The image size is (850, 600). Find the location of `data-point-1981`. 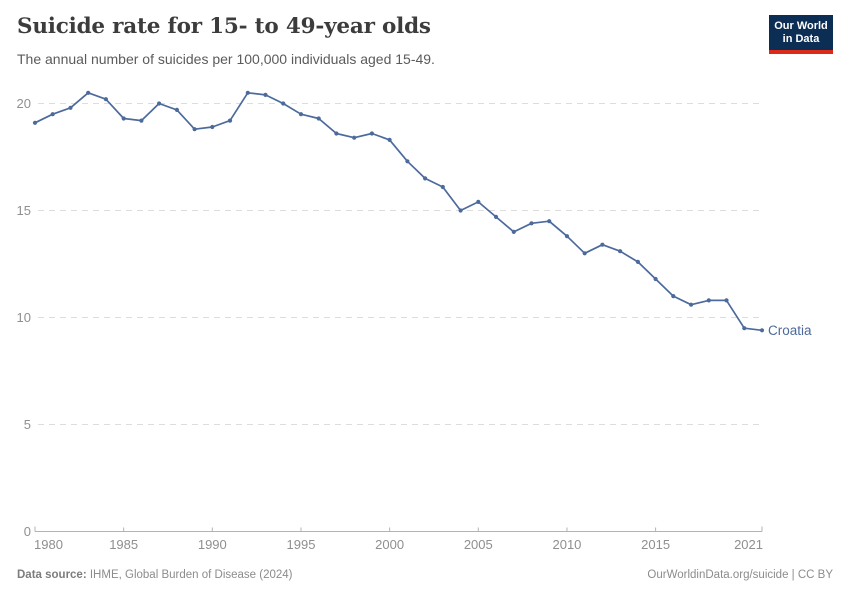

data-point-1981 is located at coordinates (52, 114).